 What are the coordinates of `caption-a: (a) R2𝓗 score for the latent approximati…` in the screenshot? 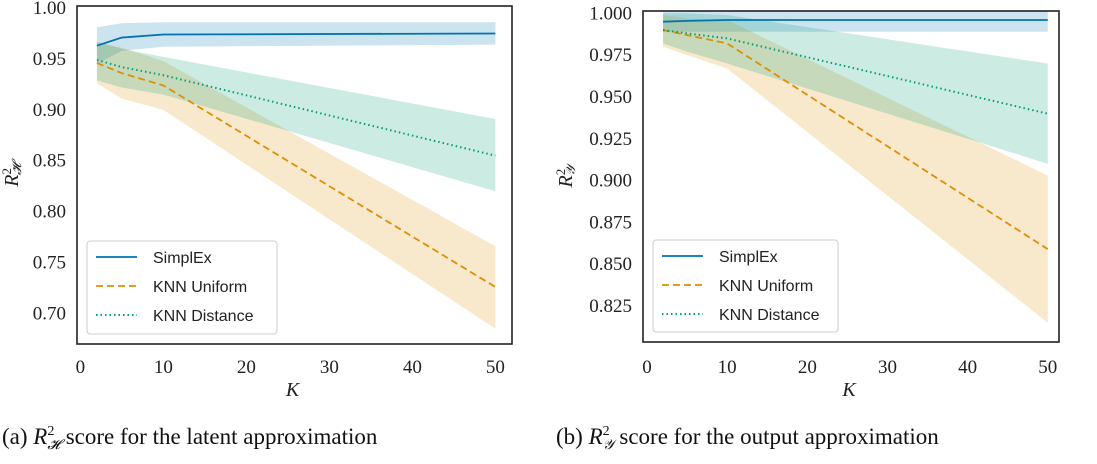 It's located at (189, 439).